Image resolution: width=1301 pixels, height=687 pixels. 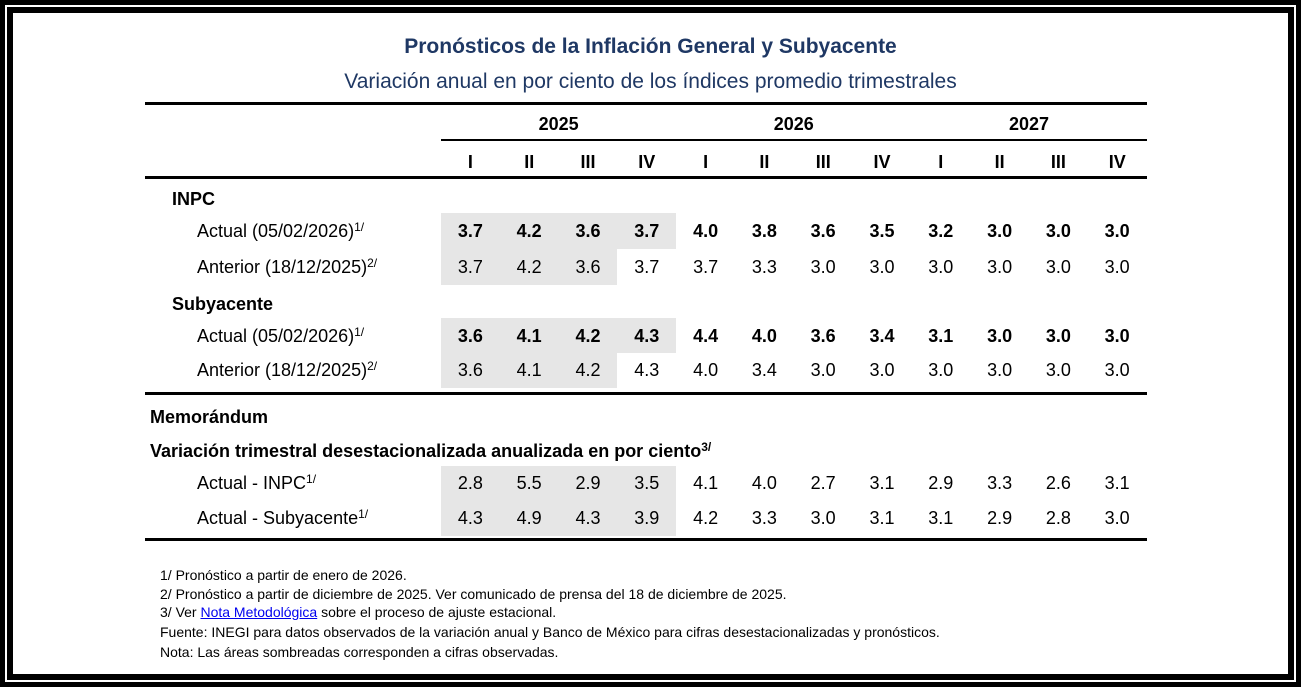 I want to click on cell-value: 3.5, so click(x=647, y=483).